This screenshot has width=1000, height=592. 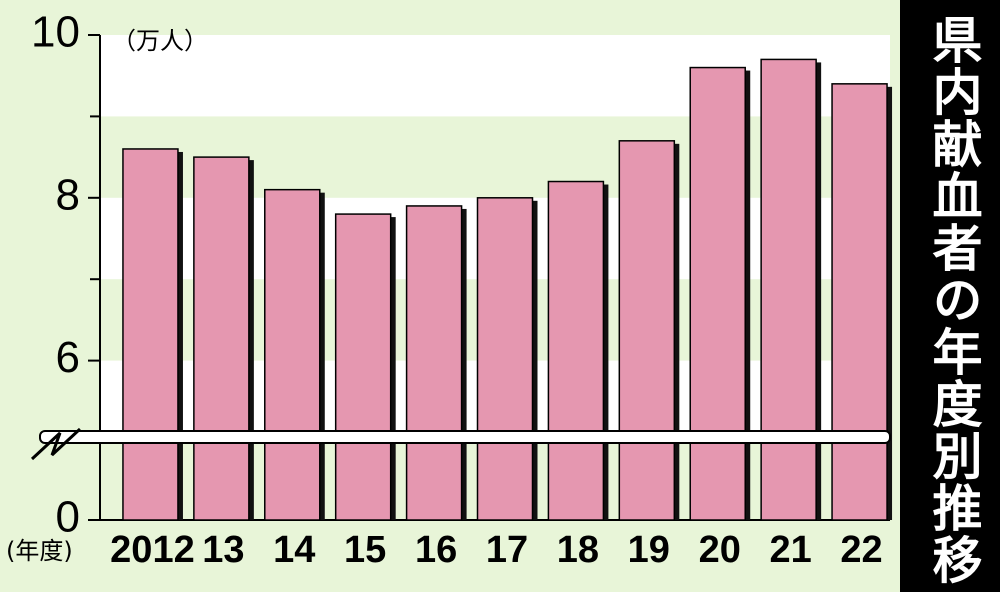 What do you see at coordinates (223, 550) in the screenshot?
I see `x-tick-label: 13` at bounding box center [223, 550].